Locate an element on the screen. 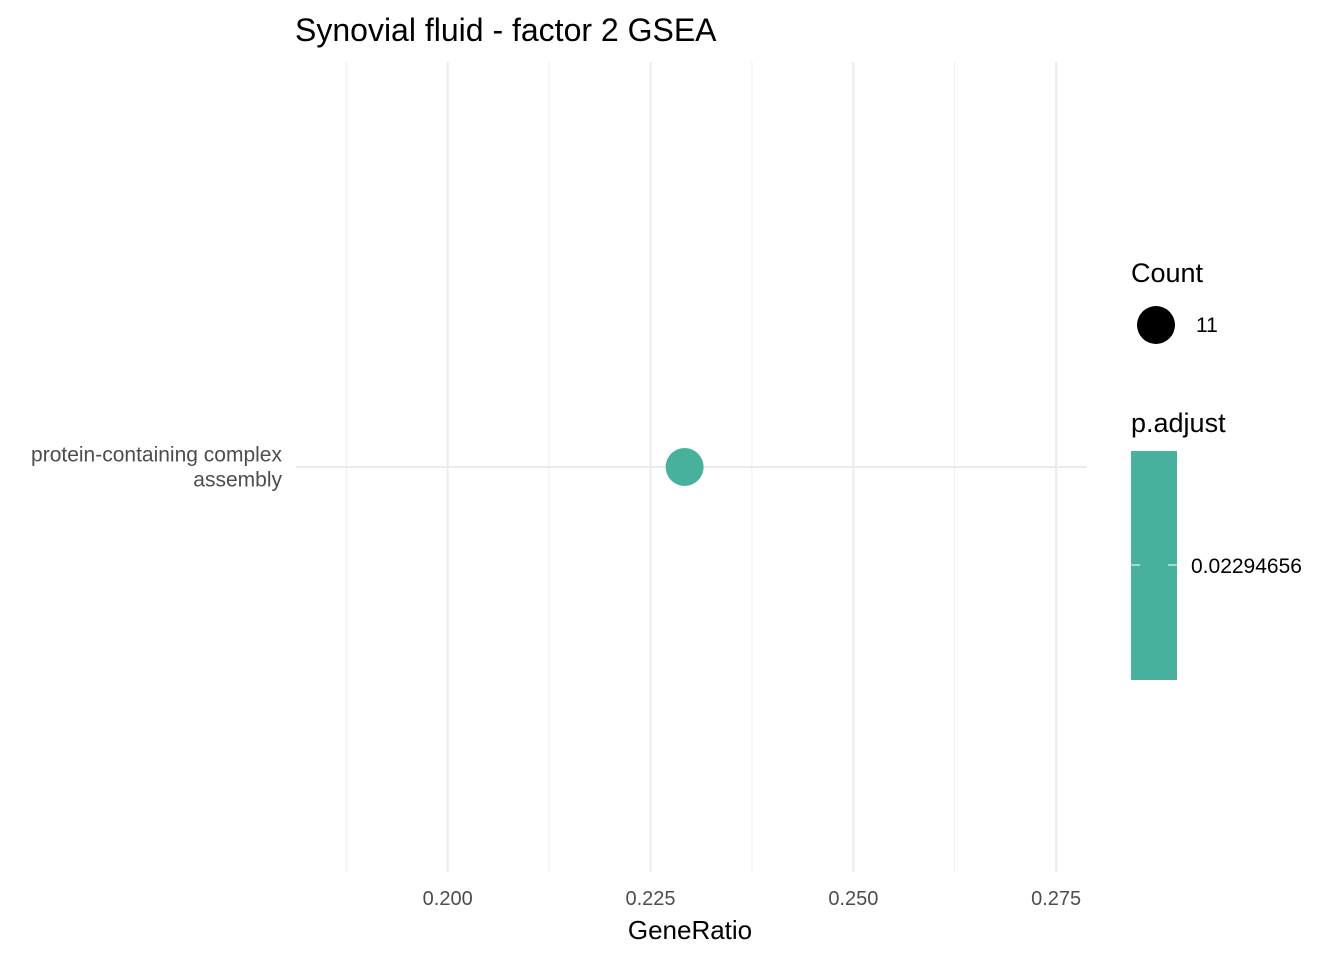 Image resolution: width=1344 pixels, height=960 pixels. x-tick-label: 0.200 is located at coordinates (448, 899).